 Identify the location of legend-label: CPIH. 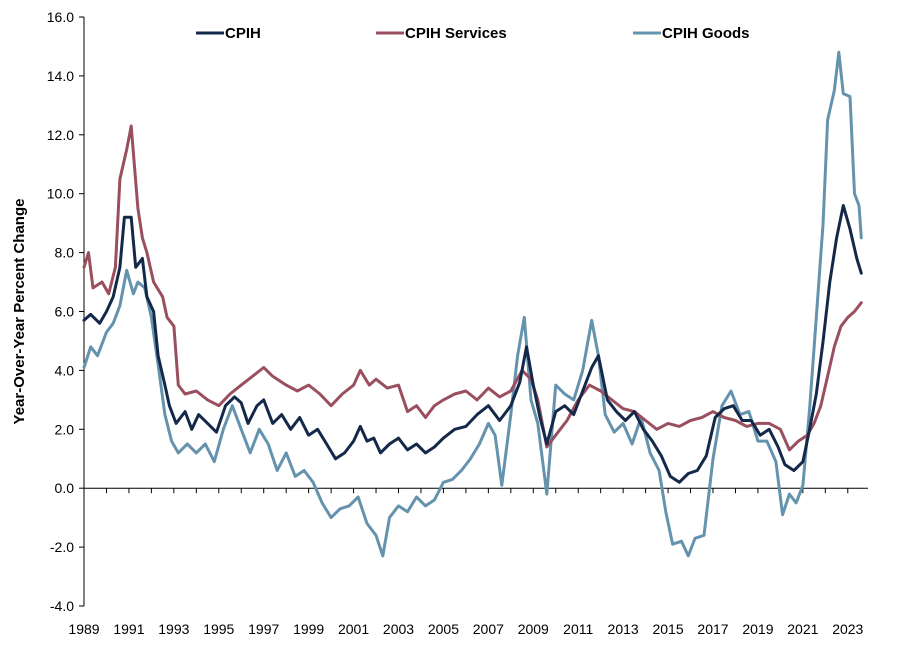
(243, 33).